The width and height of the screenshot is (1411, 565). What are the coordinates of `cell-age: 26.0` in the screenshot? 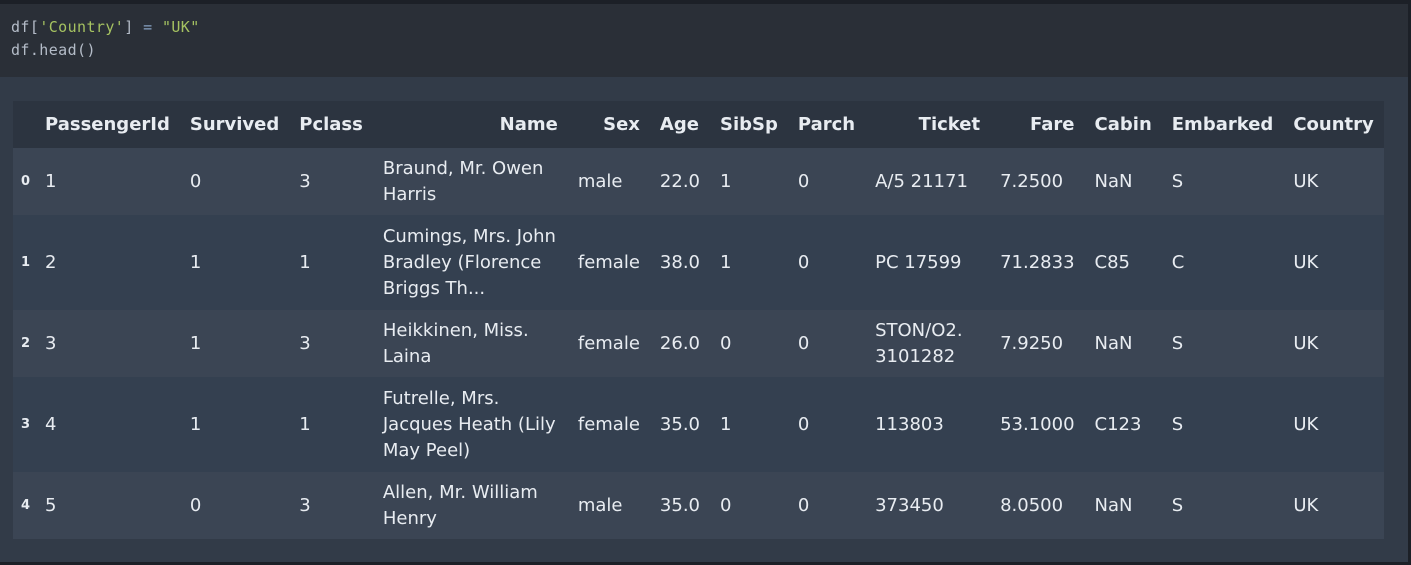 It's located at (679, 343).